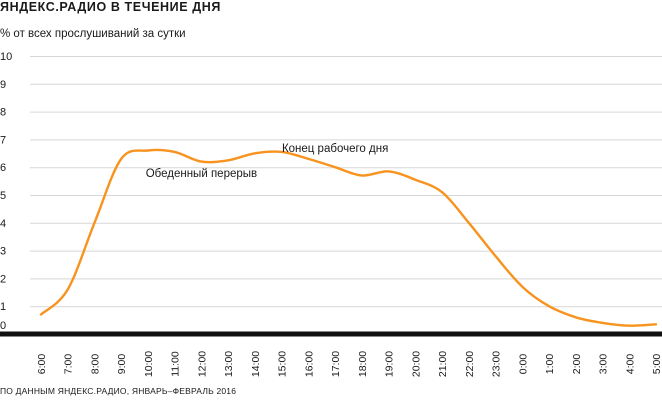 This screenshot has width=662, height=400. I want to click on y-tick-label: 9, so click(3, 85).